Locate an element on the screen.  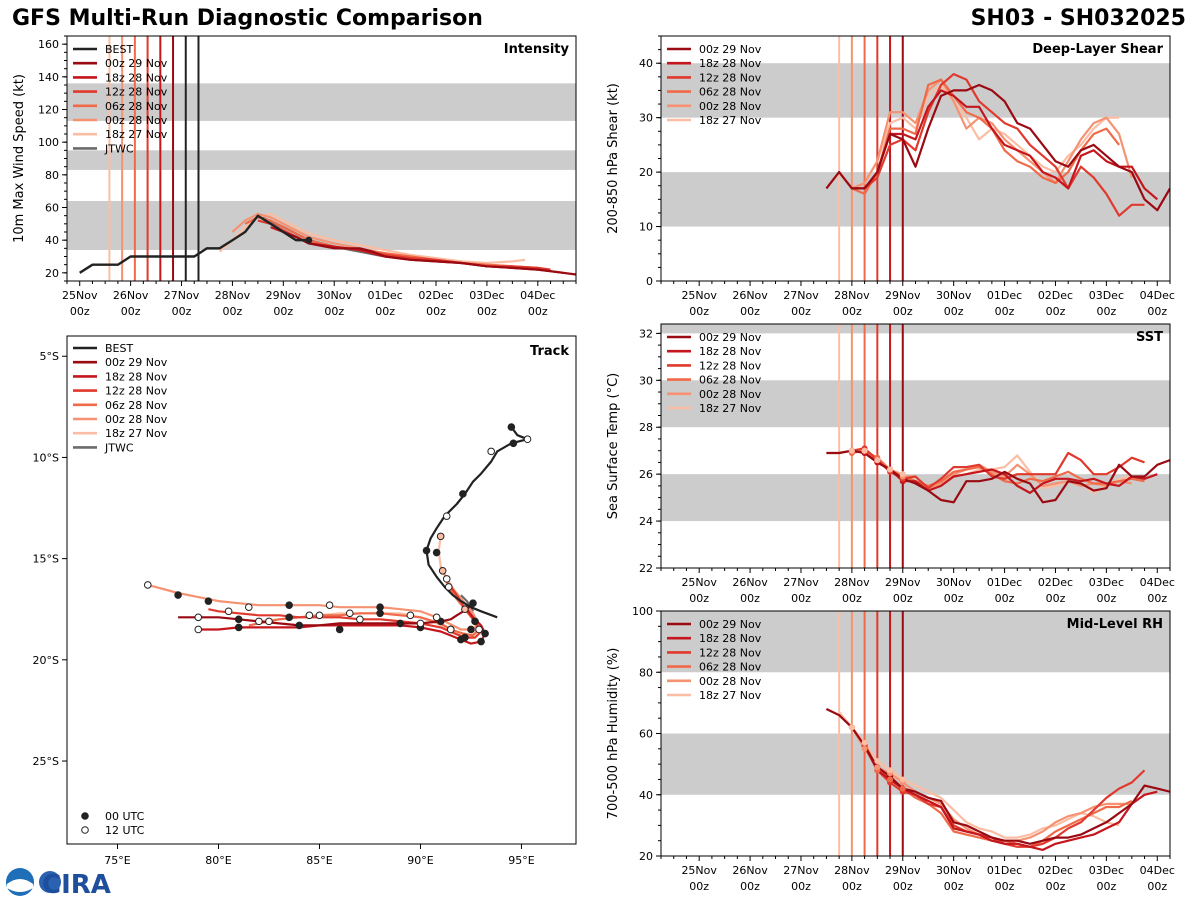
y-tick-label: 24 is located at coordinates (646, 521).